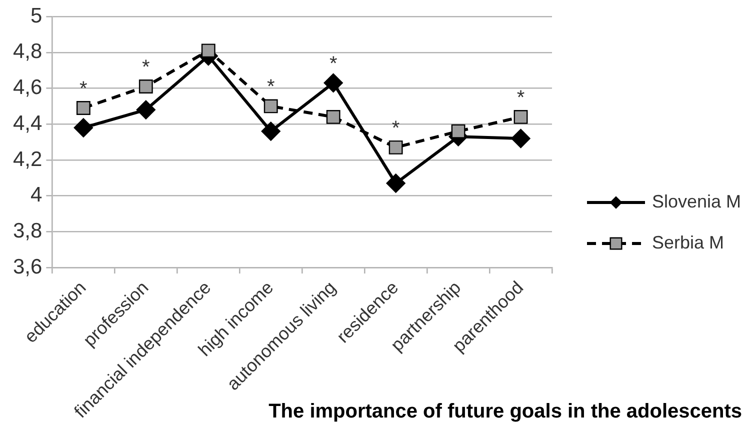 Image resolution: width=749 pixels, height=431 pixels. Describe the element at coordinates (27, 266) in the screenshot. I see `y-tick-label: 3,6` at that location.